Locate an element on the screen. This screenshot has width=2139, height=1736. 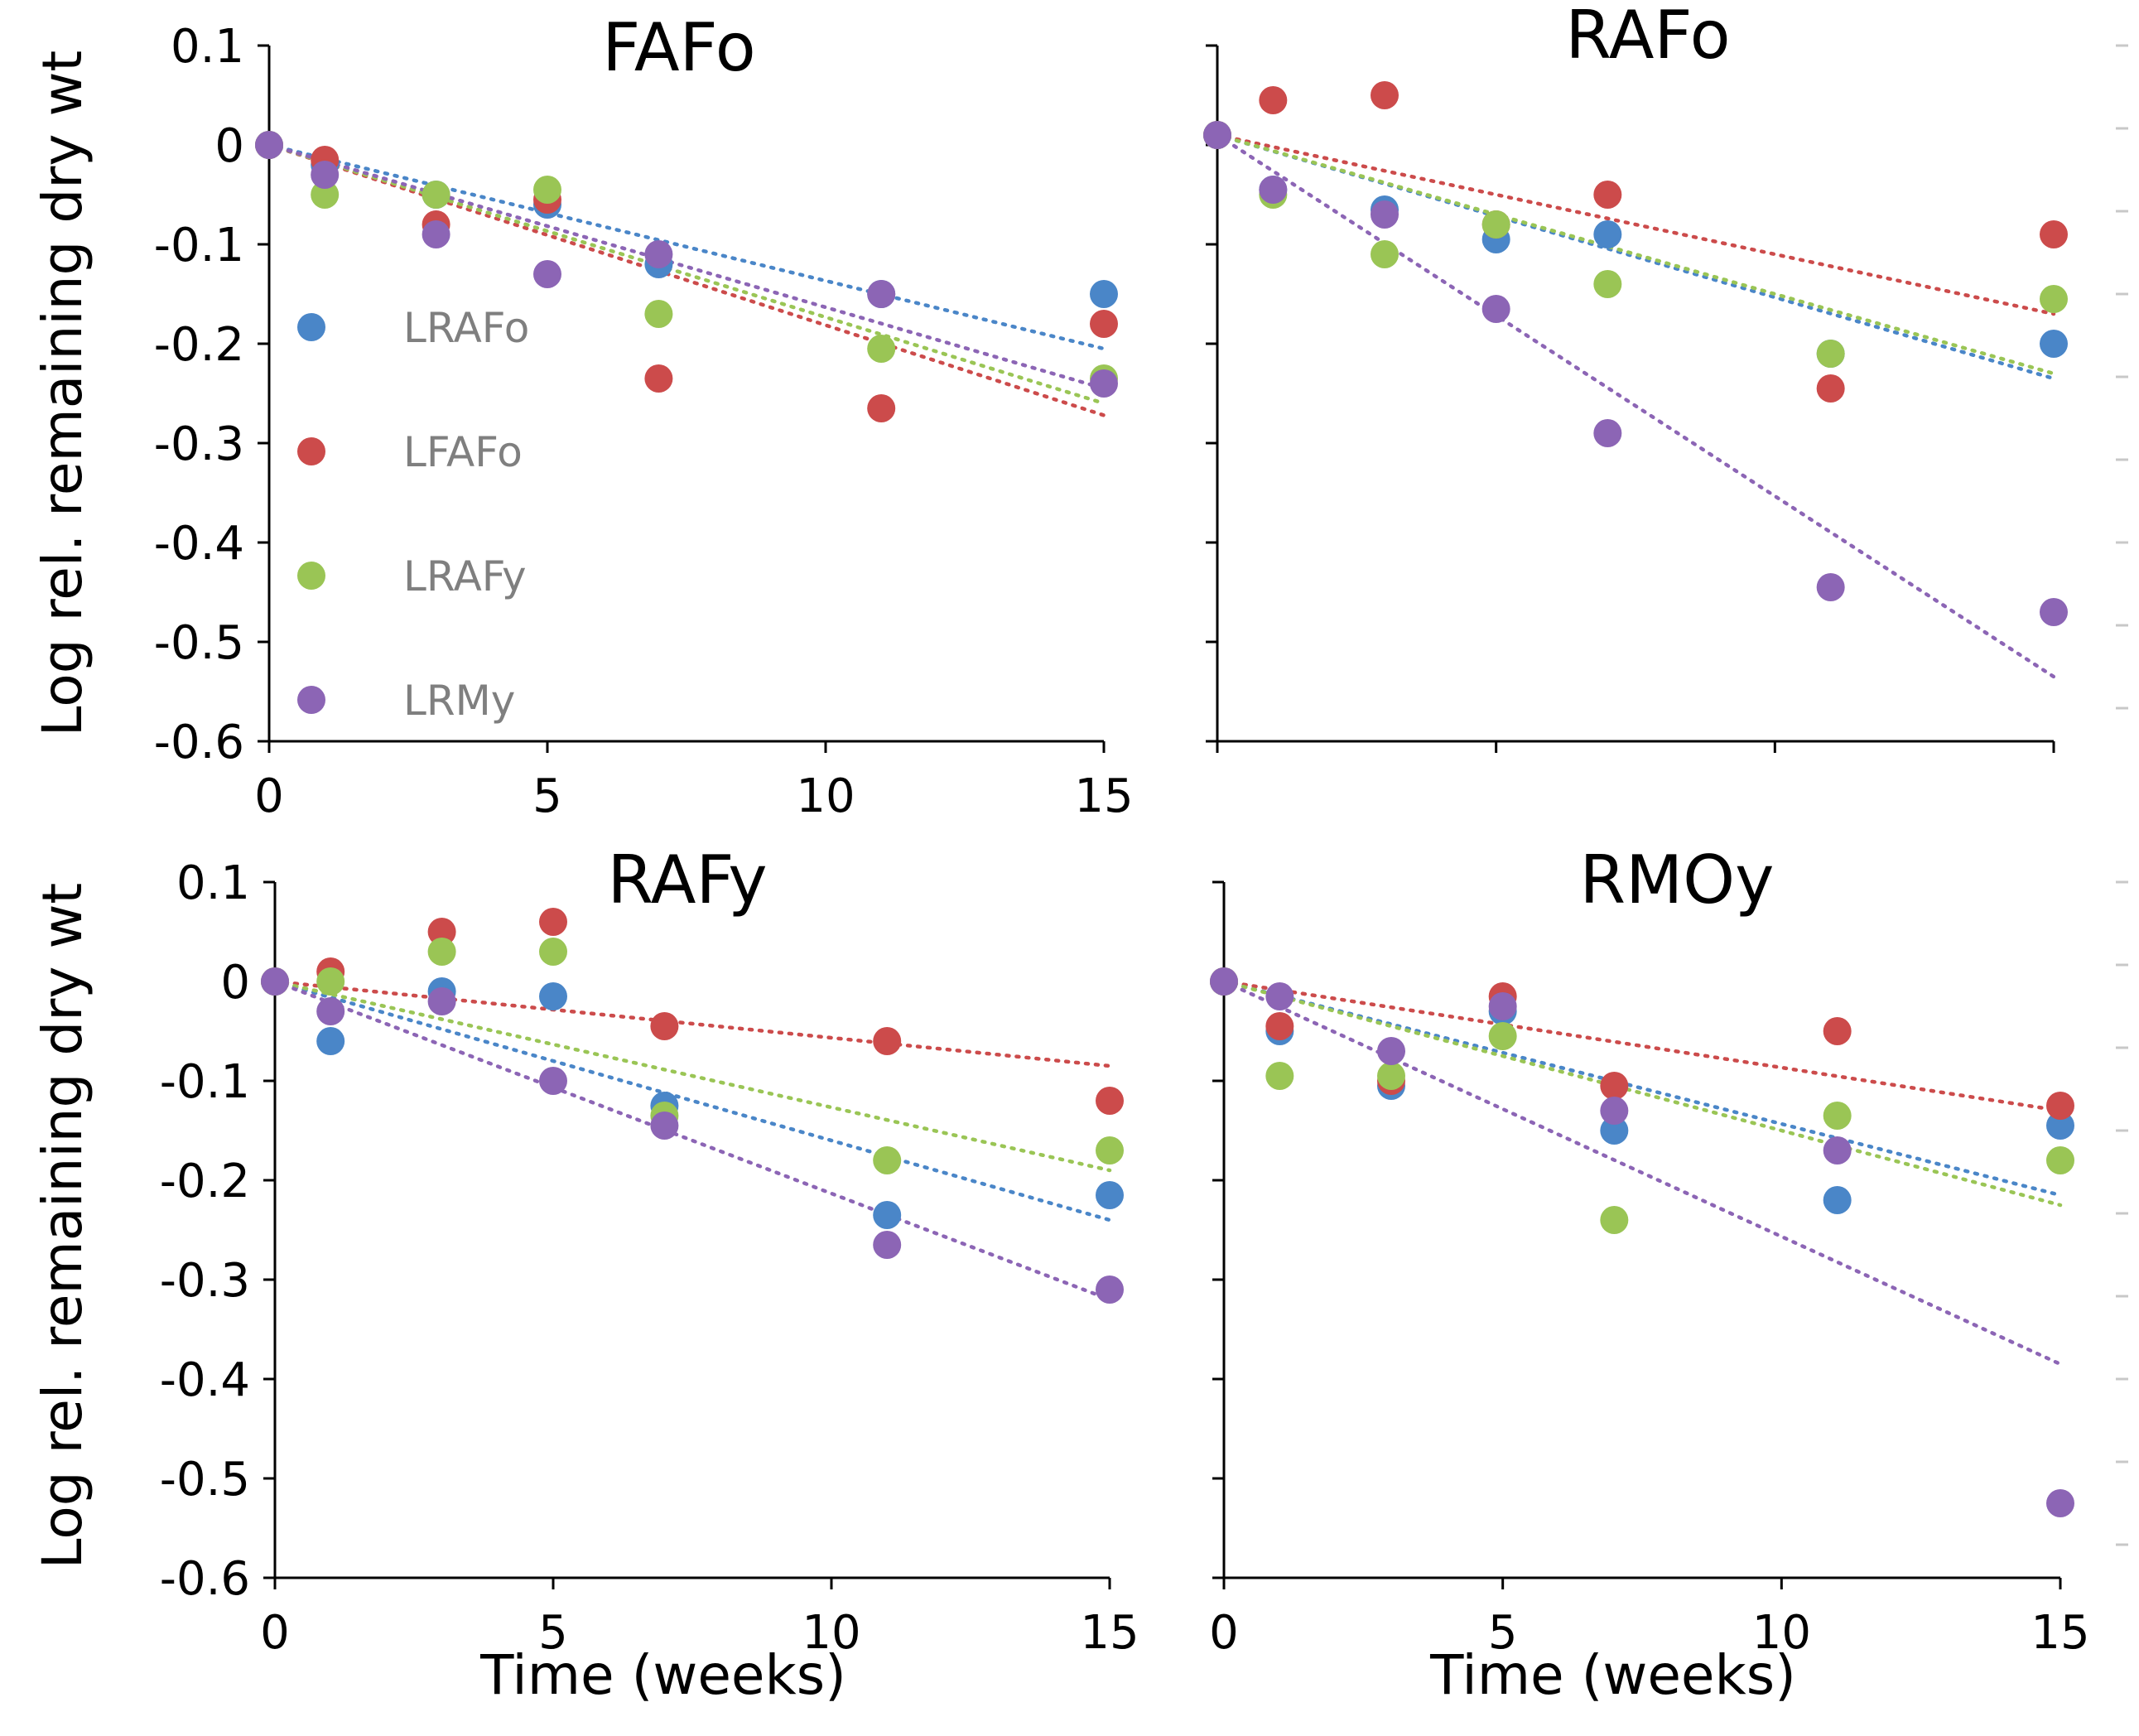
y-tick-label: -0.5 is located at coordinates (205, 1480).